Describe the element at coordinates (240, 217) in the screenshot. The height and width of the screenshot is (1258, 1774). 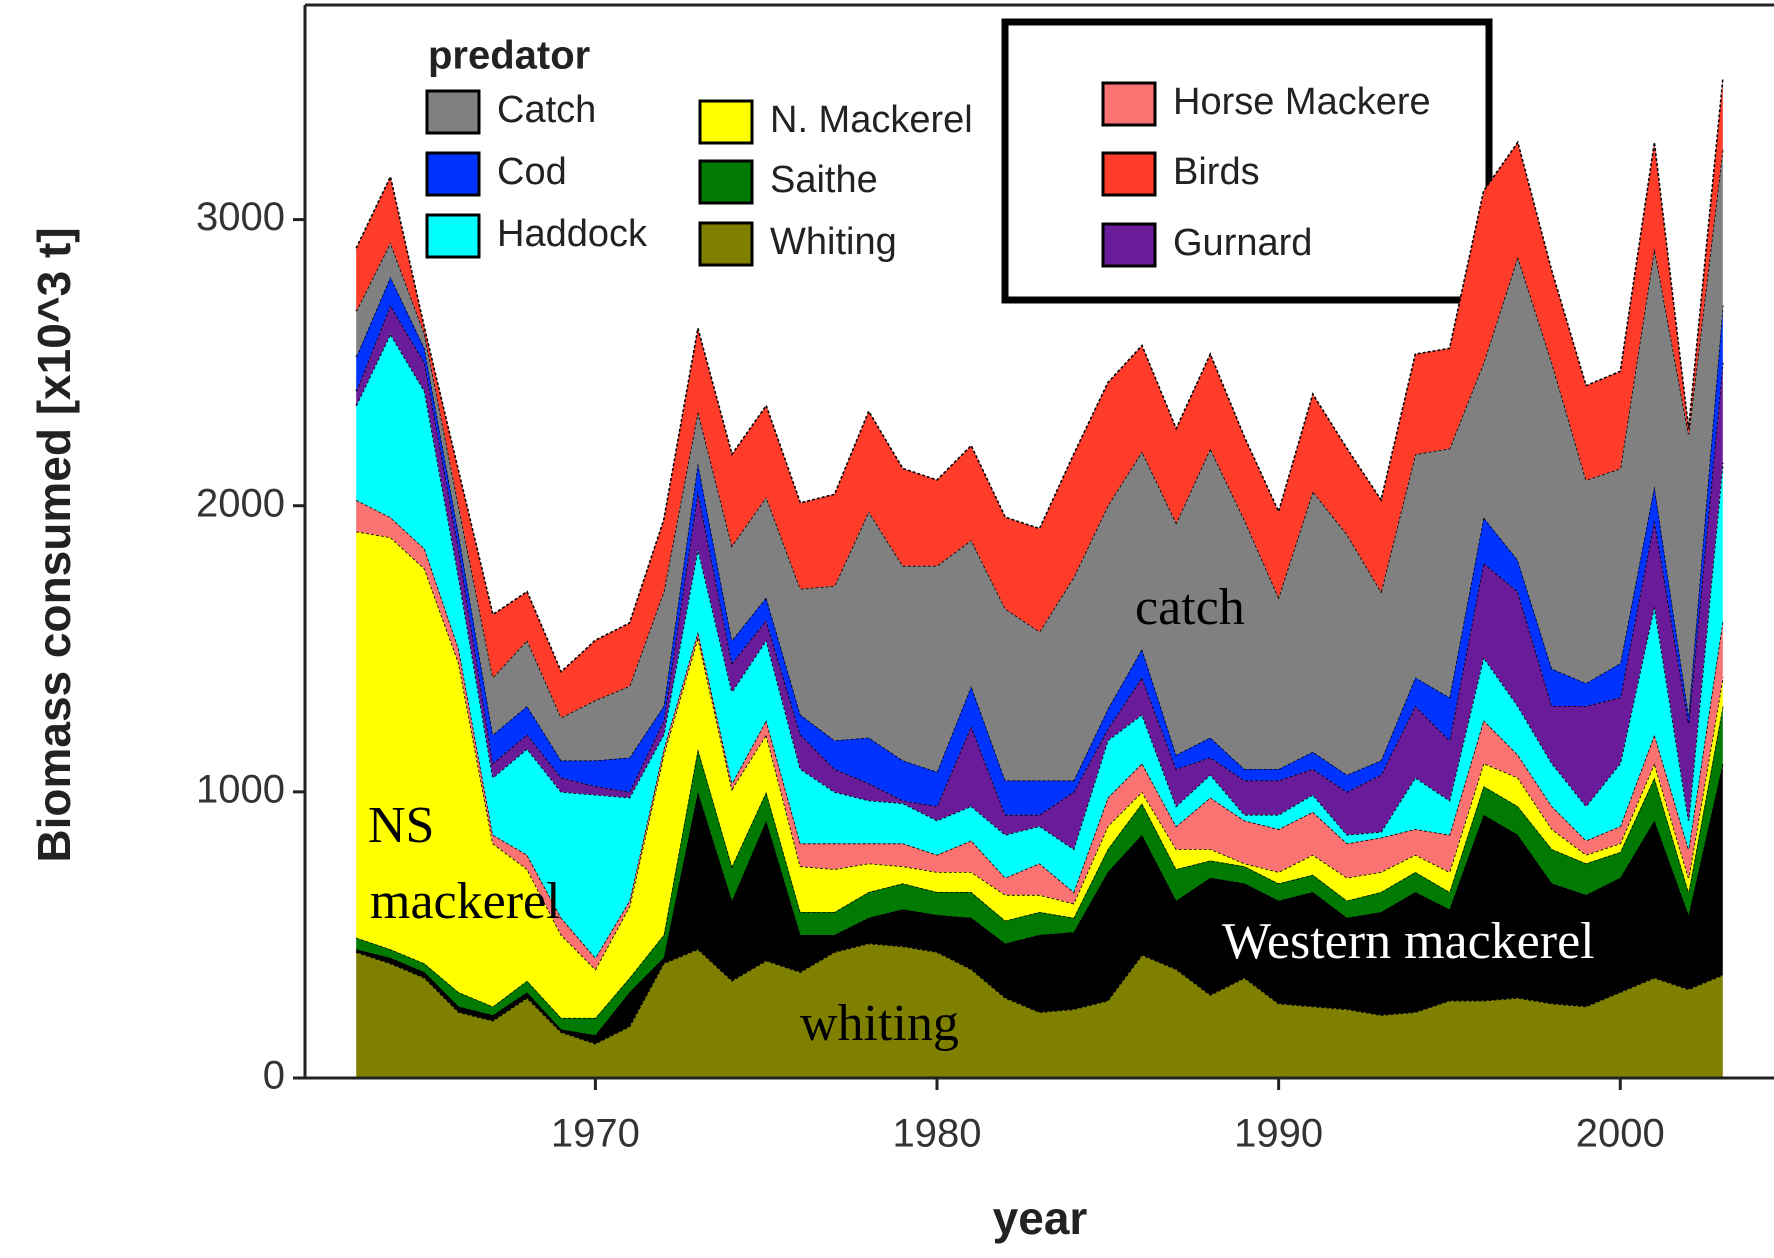
I see `y-tick-label: 3000` at that location.